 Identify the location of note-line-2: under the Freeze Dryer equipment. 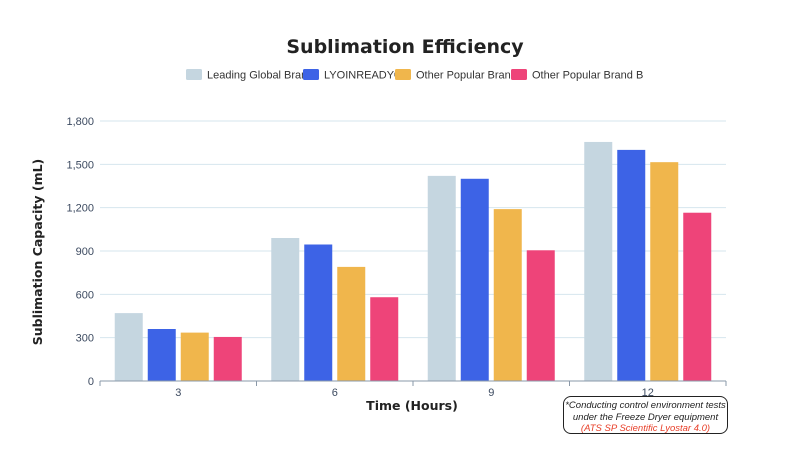
(645, 417).